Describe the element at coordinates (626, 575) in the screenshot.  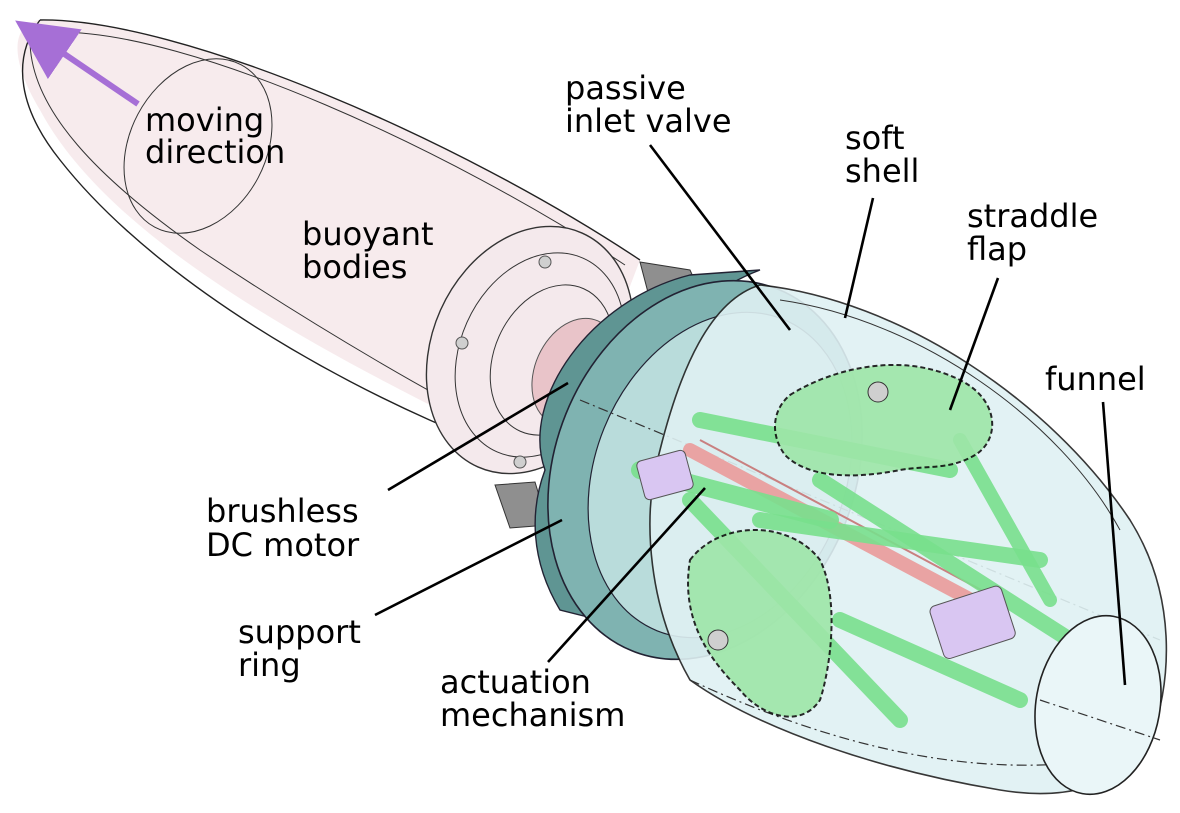
I see `leader-actuation-mechanism` at that location.